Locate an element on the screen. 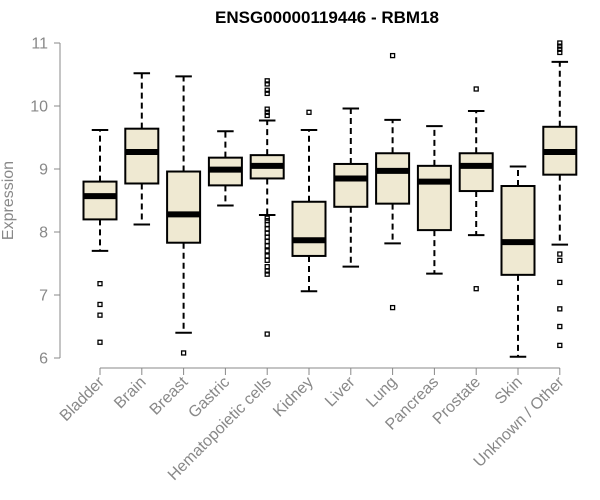  box-brain is located at coordinates (142, 149).